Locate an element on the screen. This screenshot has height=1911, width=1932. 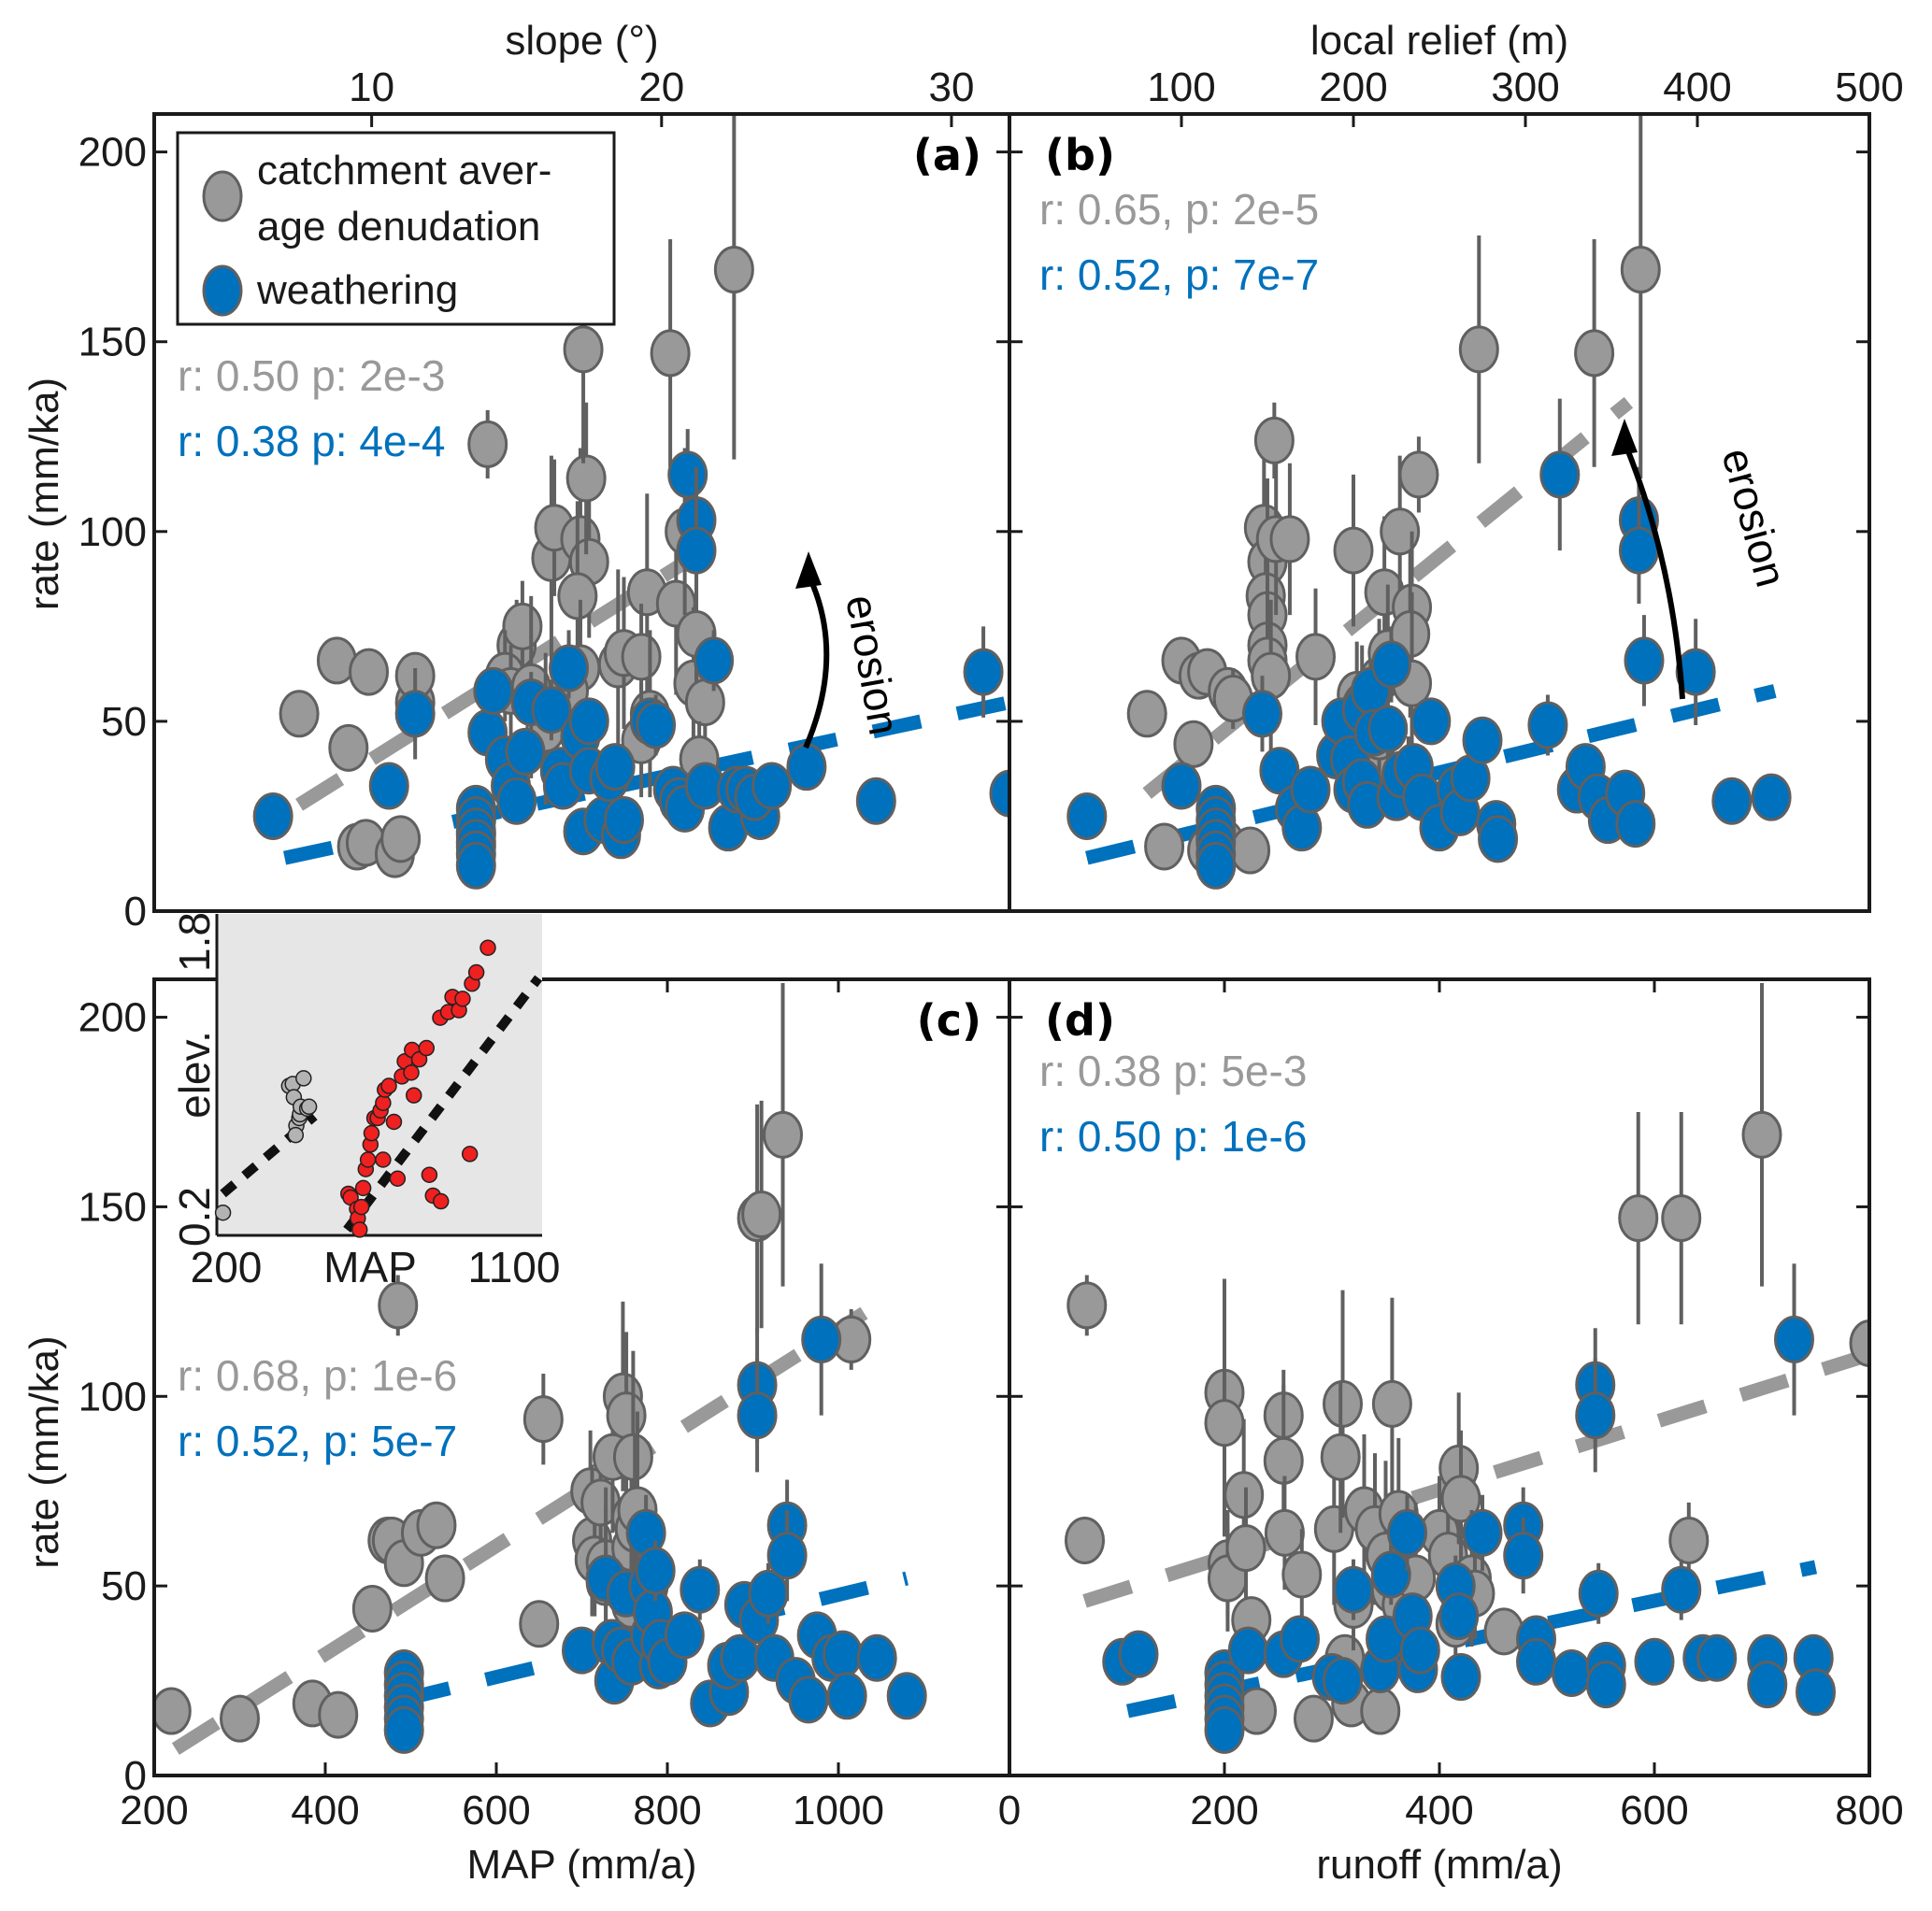
erosion-arrow-shaft is located at coordinates (1653, 570).